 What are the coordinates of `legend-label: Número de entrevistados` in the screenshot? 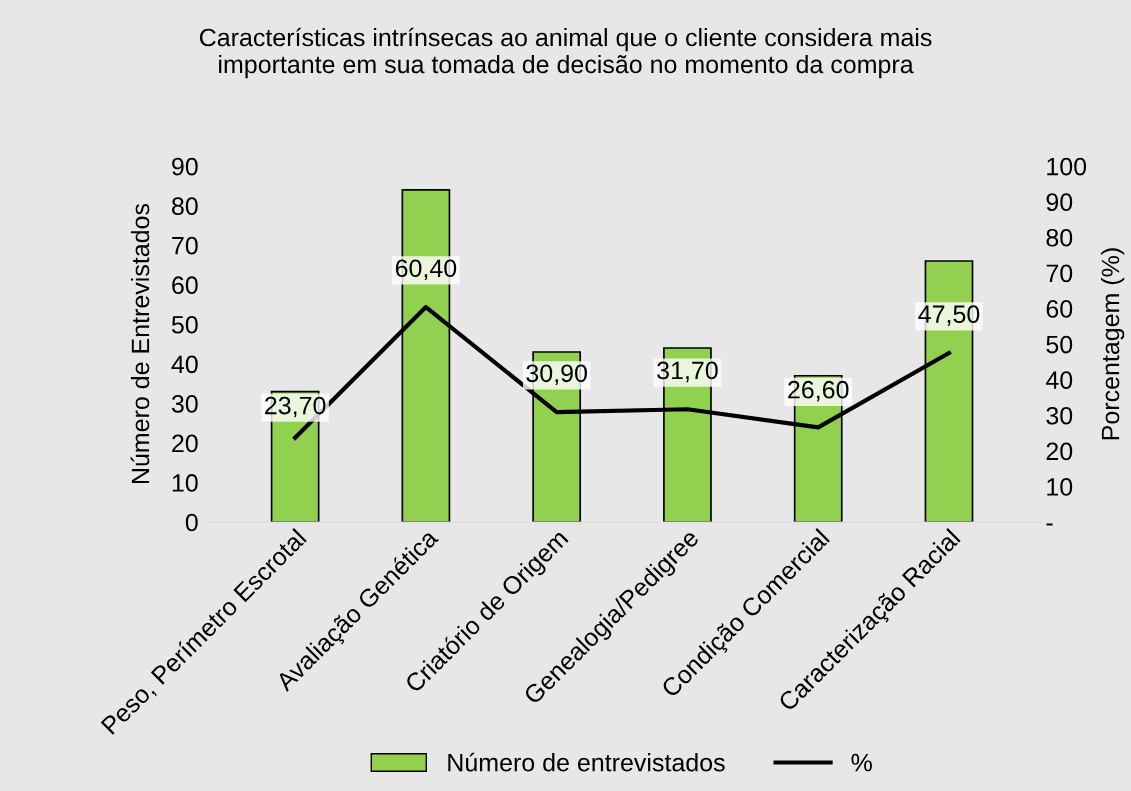 It's located at (586, 762).